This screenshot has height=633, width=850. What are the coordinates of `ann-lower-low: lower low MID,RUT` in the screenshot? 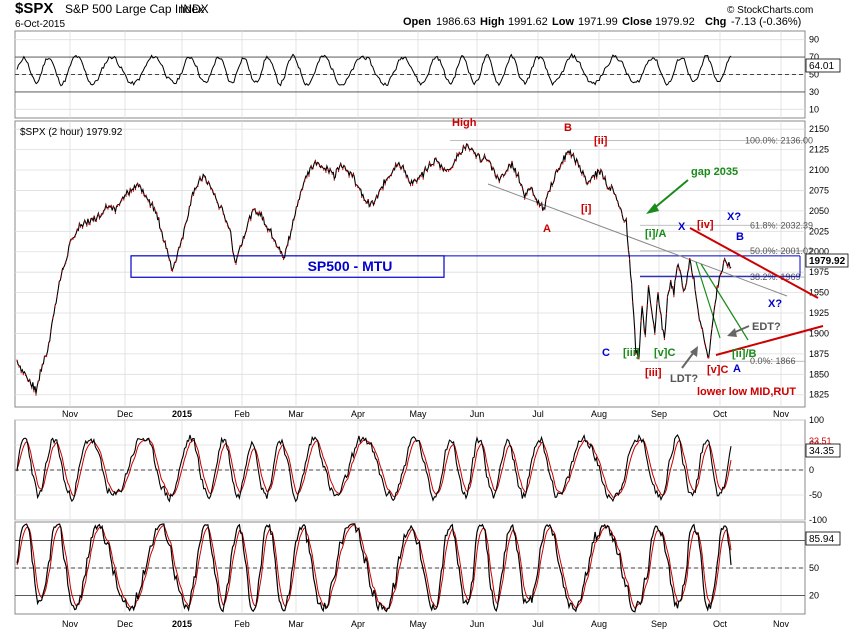 It's located at (746, 392).